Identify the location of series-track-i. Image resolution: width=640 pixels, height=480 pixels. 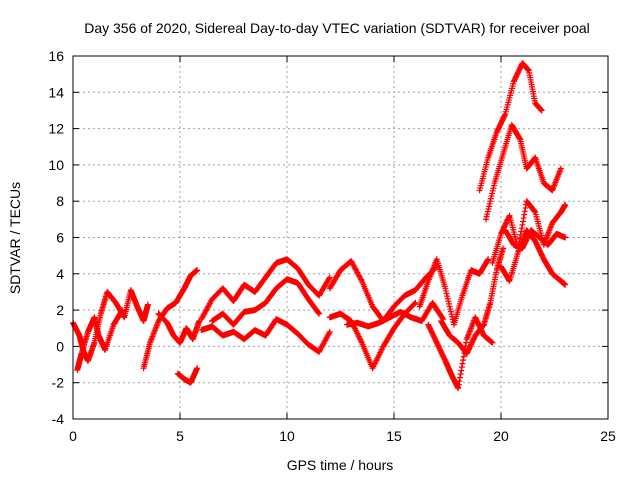
(383, 291).